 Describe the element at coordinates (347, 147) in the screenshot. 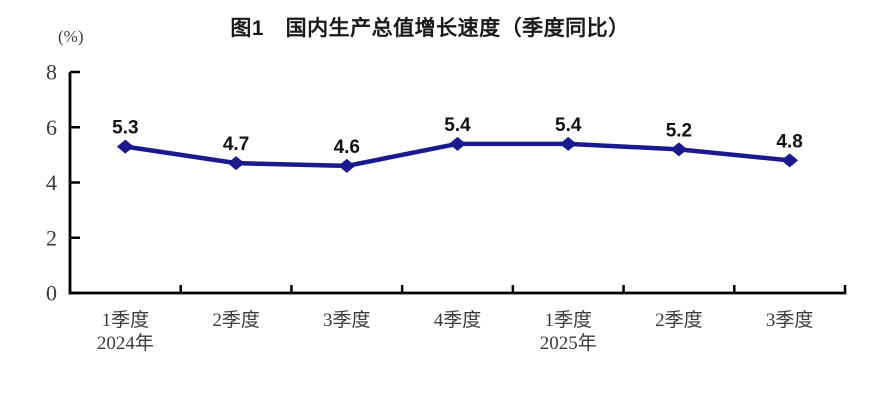

I see `data-point-label: 4.6` at that location.